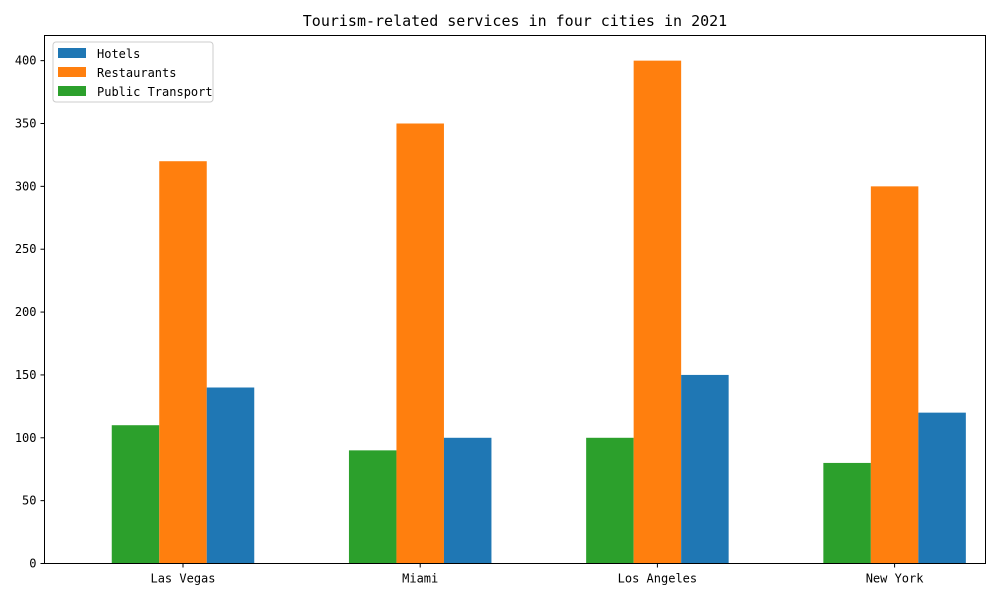 The height and width of the screenshot is (600, 1000). What do you see at coordinates (26, 186) in the screenshot?
I see `y-tick-label: 300` at bounding box center [26, 186].